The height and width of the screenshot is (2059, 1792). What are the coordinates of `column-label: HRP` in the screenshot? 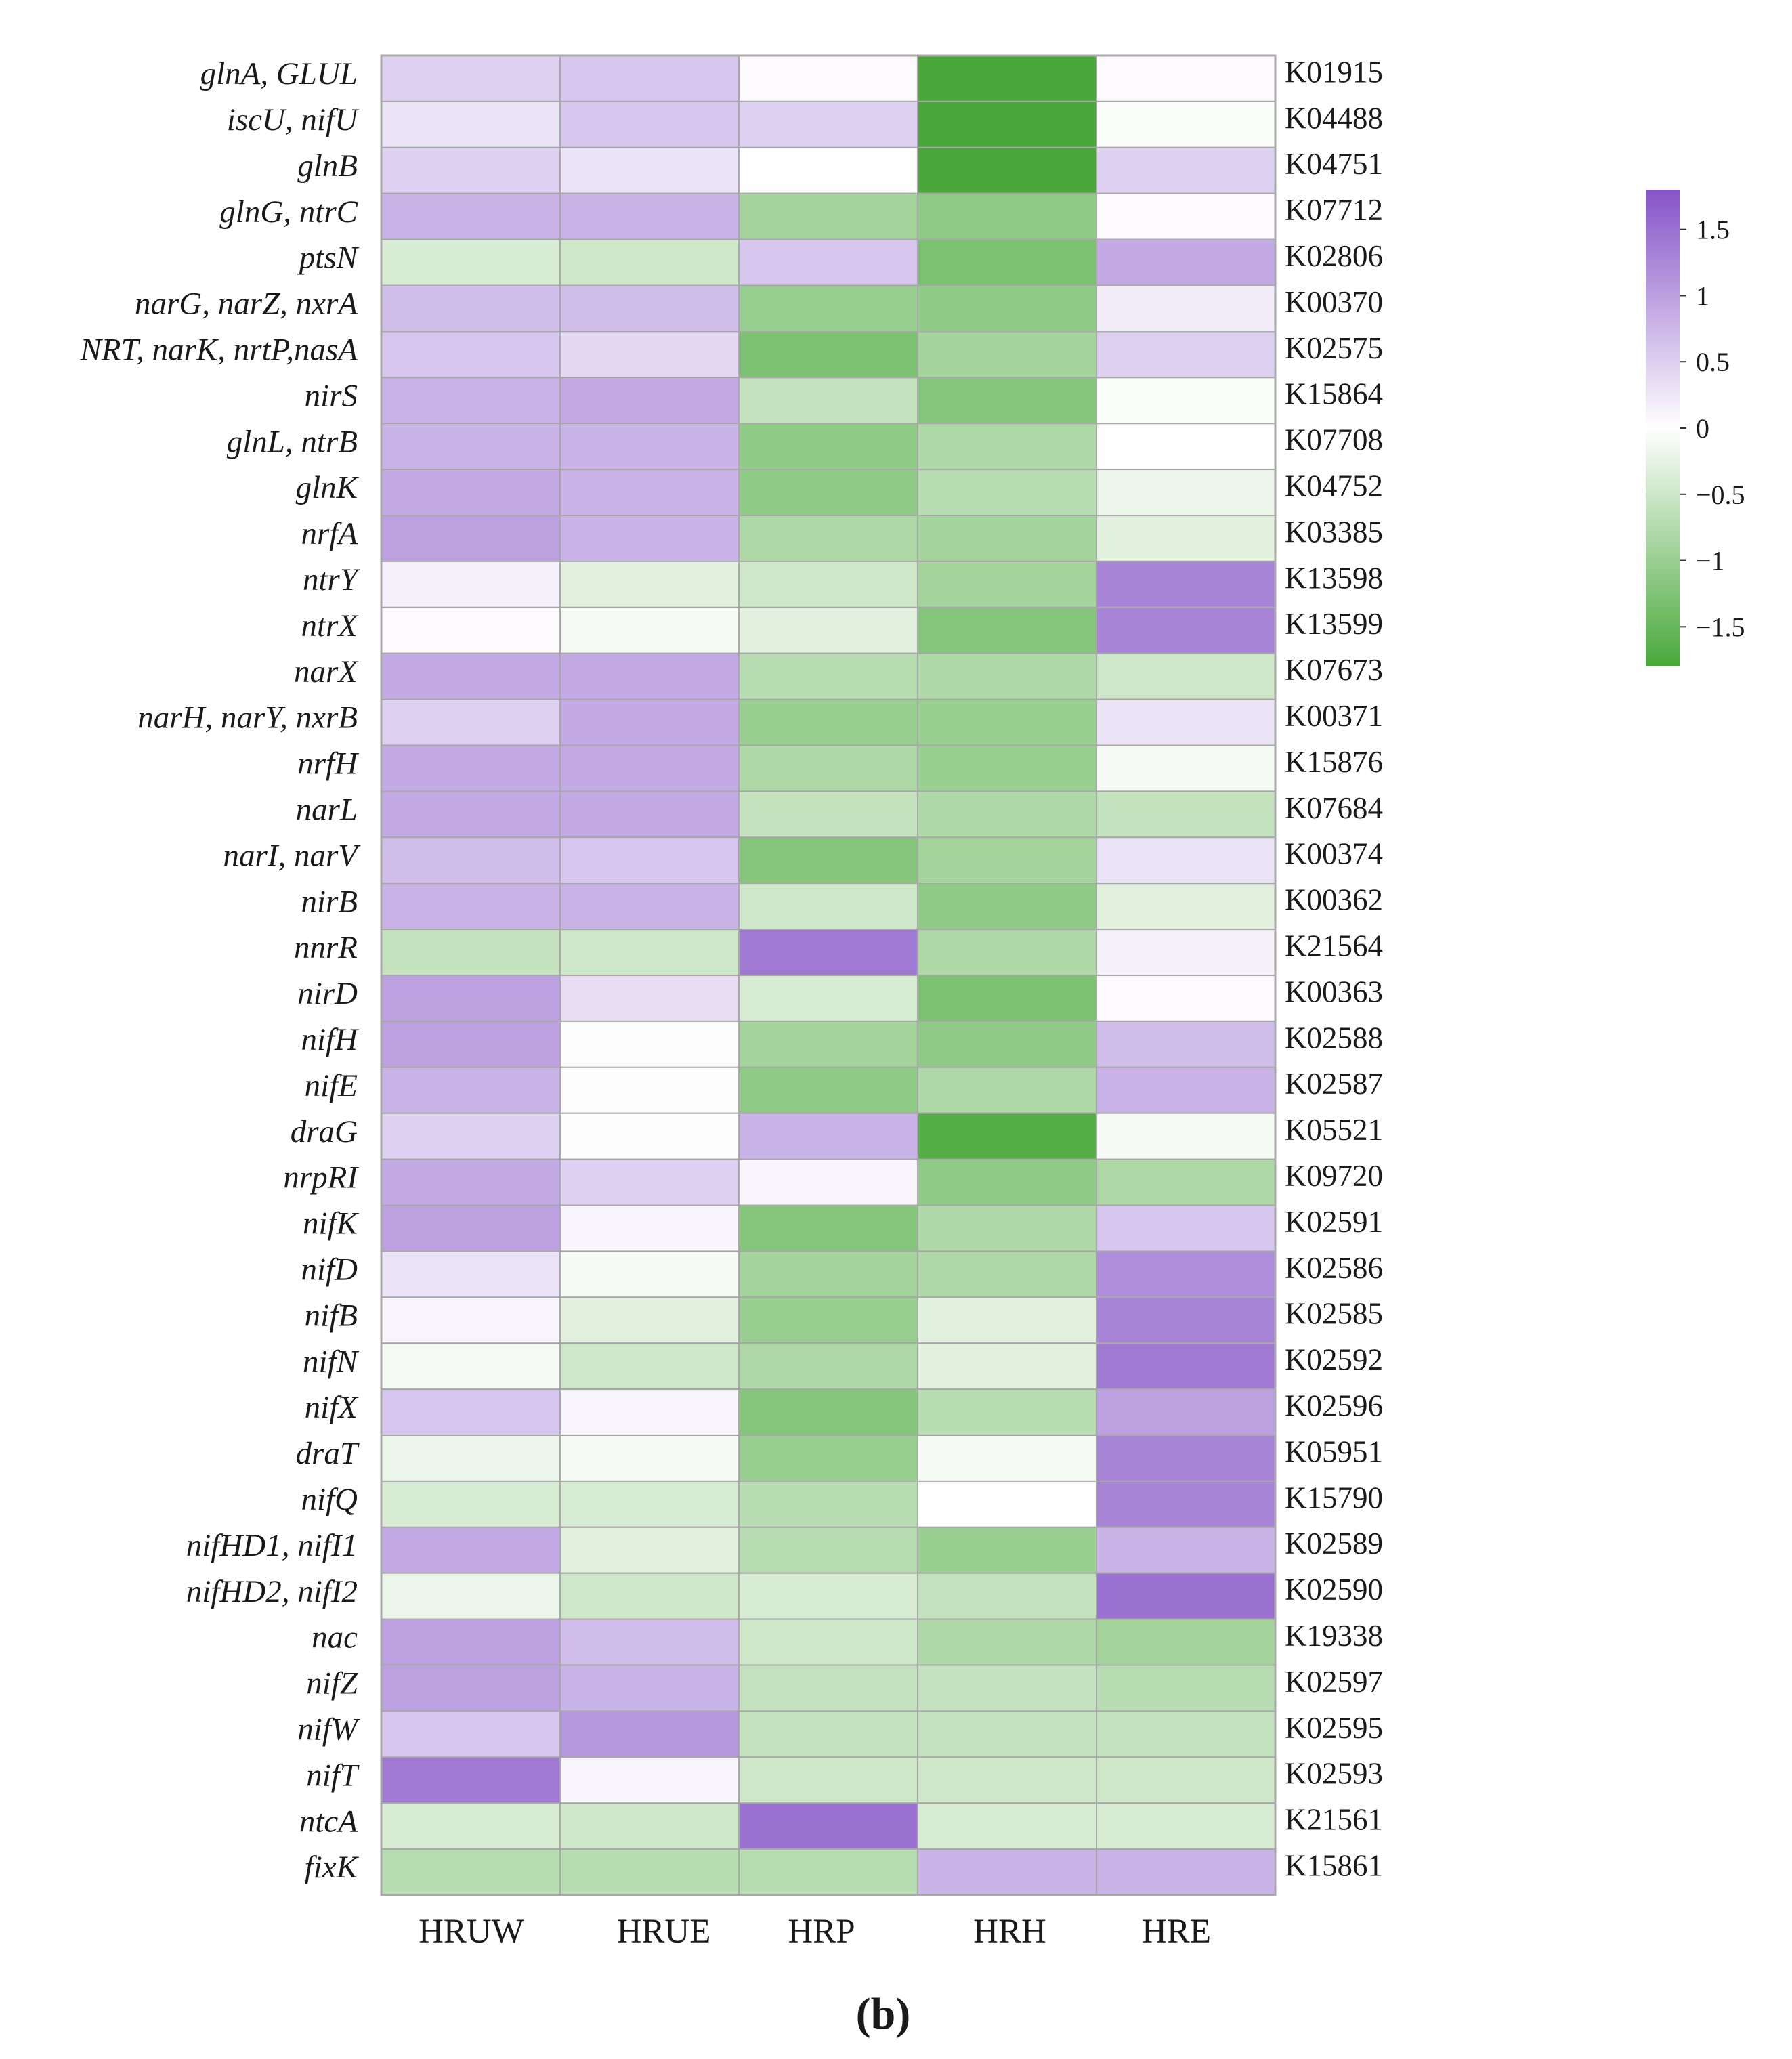 It's located at (821, 1932).